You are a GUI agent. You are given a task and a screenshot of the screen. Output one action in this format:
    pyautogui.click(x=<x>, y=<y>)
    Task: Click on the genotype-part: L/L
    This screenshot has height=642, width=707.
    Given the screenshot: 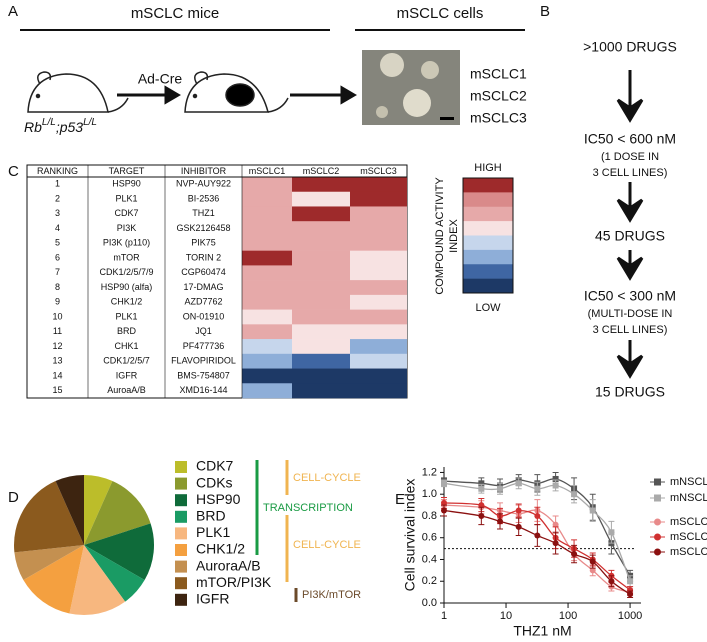 What is the action you would take?
    pyautogui.click(x=90, y=122)
    